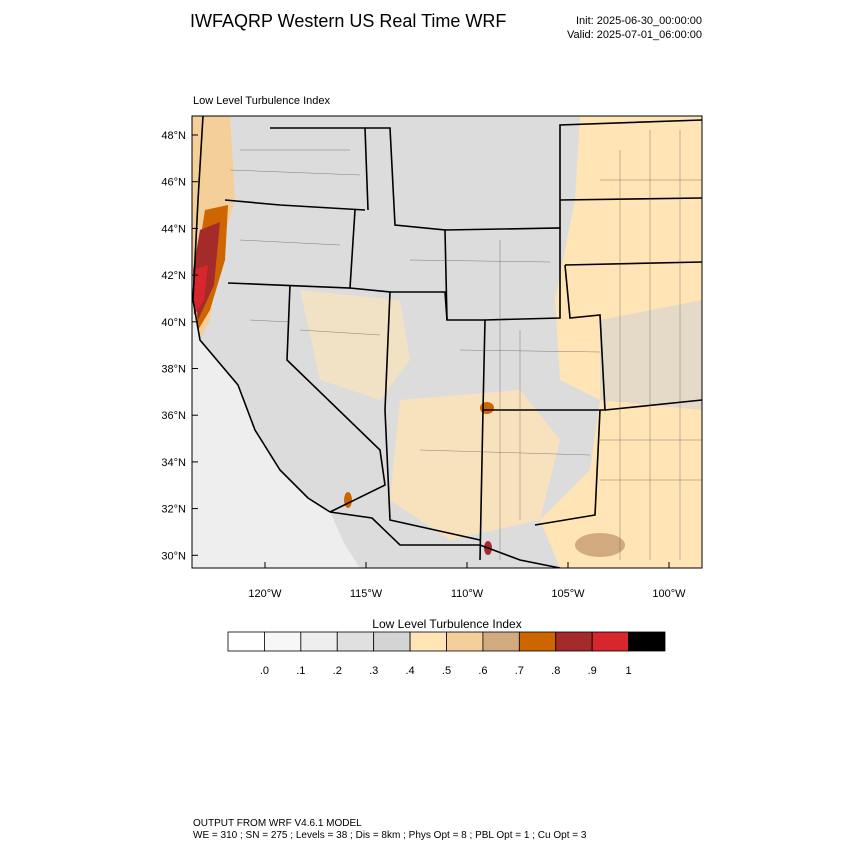  Describe the element at coordinates (300, 671) in the screenshot. I see `colorbar-label: .1` at that location.